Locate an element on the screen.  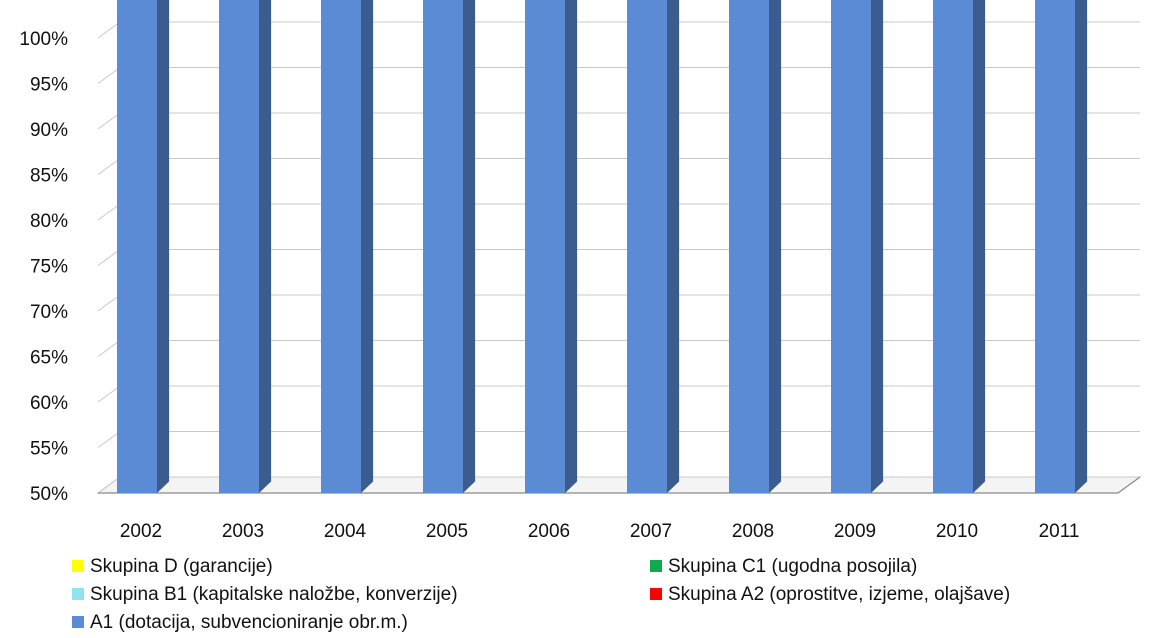
x-tick-label: 2007 is located at coordinates (651, 531).